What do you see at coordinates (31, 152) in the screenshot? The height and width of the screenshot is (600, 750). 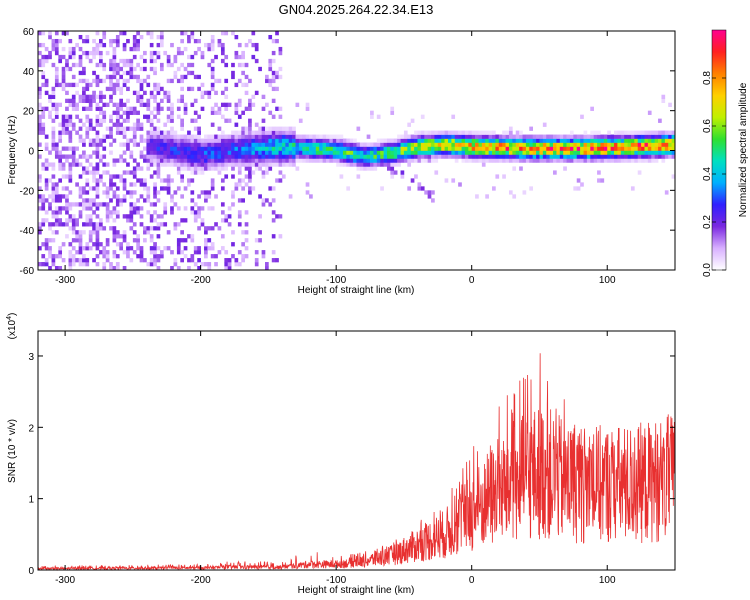 I see `y-tick-label: 0` at bounding box center [31, 152].